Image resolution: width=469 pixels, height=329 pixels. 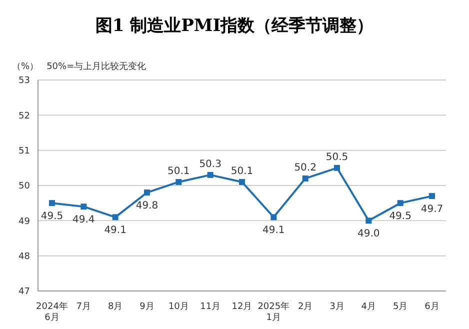 What do you see at coordinates (147, 307) in the screenshot?
I see `x-tick-label: 9月` at bounding box center [147, 307].